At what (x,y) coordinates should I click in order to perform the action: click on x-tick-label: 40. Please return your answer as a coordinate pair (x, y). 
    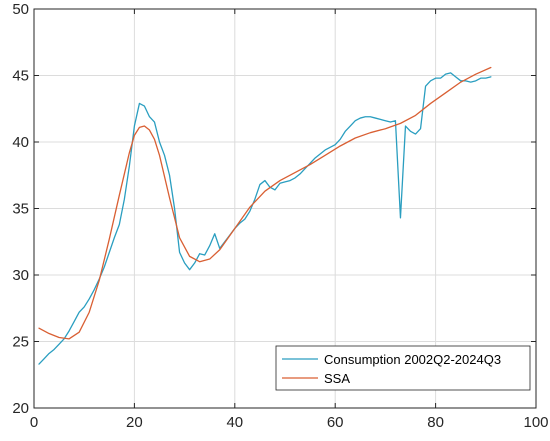
    Looking at the image, I should click on (234, 422).